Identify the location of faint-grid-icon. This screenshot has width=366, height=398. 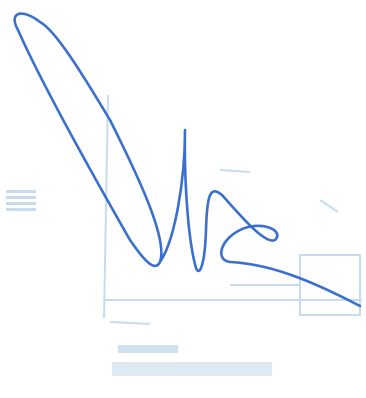
(21, 200).